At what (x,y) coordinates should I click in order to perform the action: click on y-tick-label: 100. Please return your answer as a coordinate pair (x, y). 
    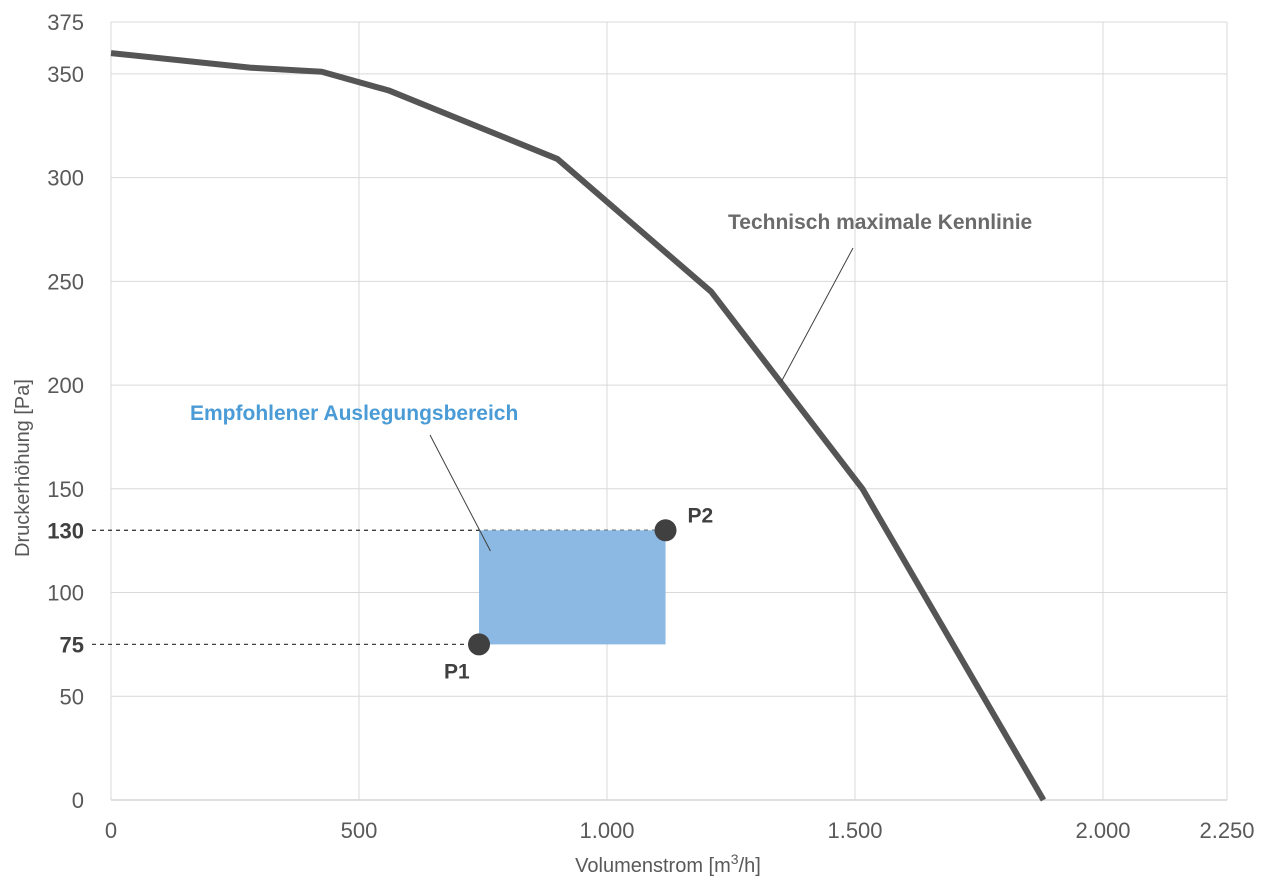
    Looking at the image, I should click on (65, 593).